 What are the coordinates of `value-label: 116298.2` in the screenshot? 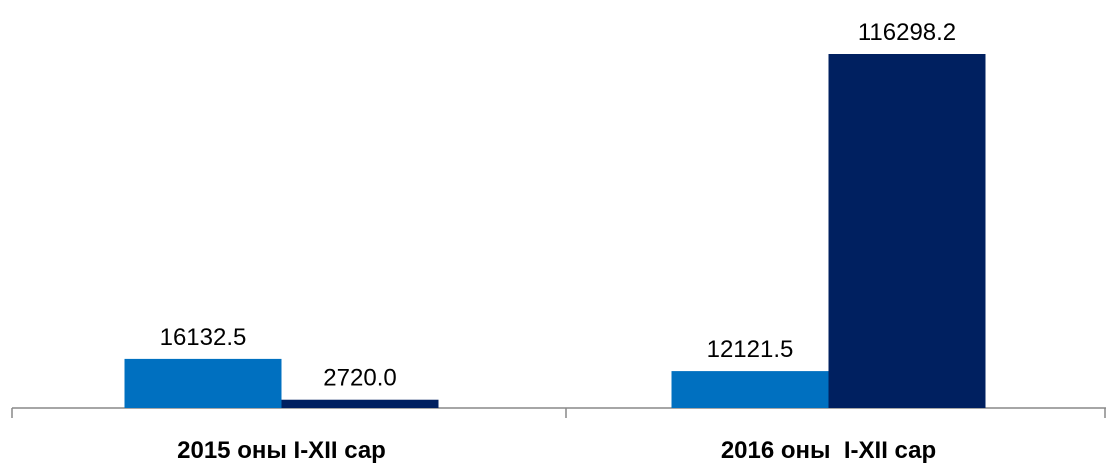 It's located at (907, 32).